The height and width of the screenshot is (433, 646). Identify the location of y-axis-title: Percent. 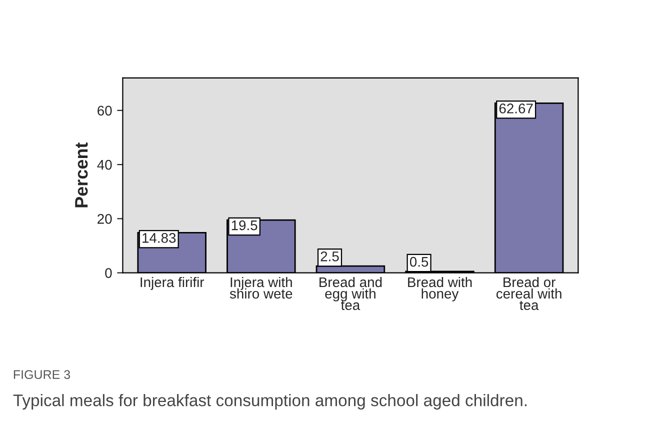
(81, 175).